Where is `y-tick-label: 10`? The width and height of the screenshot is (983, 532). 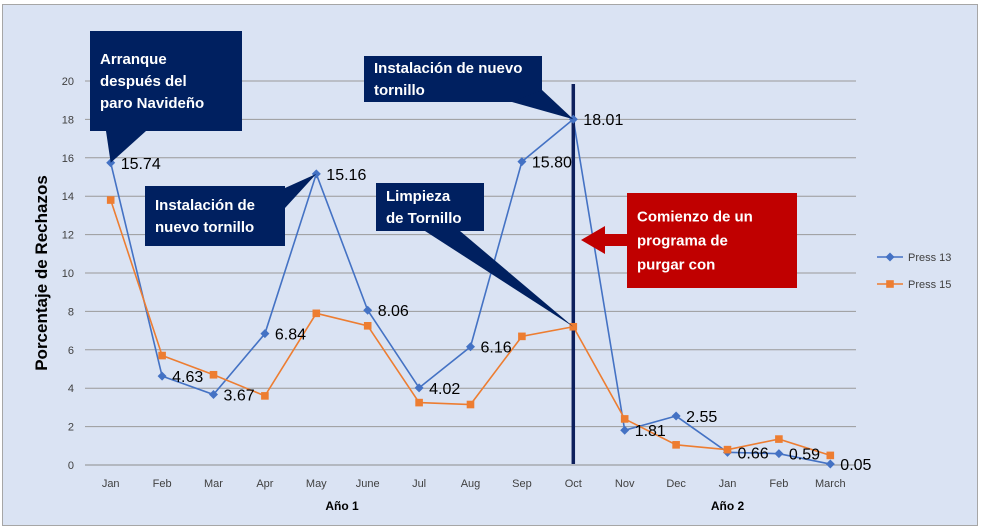
y-tick-label: 10 is located at coordinates (68, 274).